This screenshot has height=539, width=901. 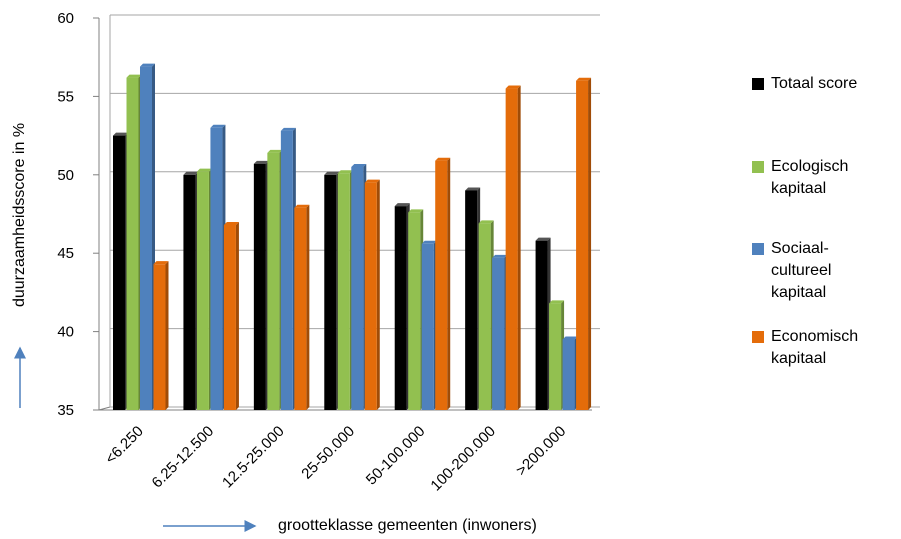 I want to click on y-tick-label: 55, so click(x=65, y=96).